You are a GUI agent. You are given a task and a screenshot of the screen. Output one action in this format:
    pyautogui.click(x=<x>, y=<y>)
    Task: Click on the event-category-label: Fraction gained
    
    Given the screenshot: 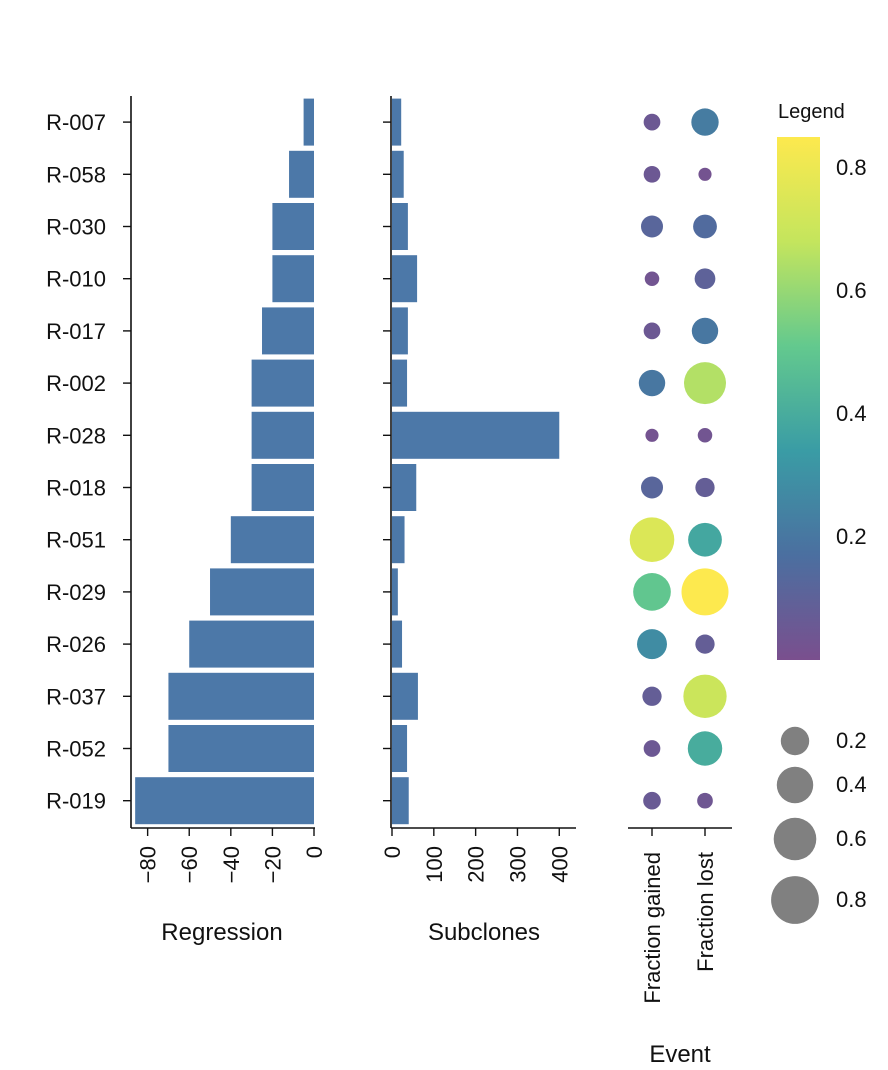 What is the action you would take?
    pyautogui.click(x=652, y=928)
    